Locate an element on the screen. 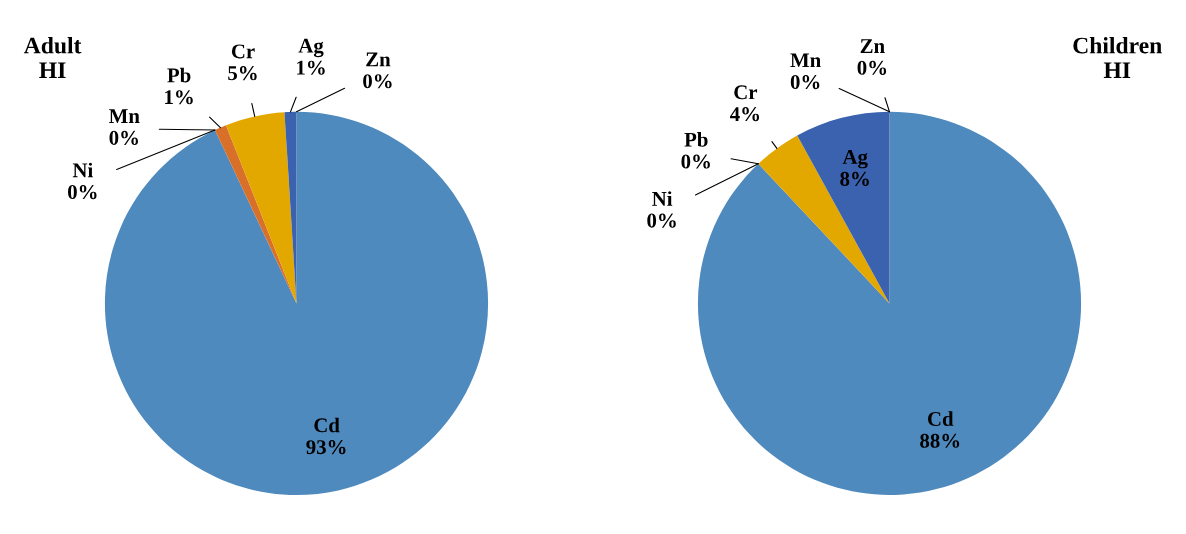 The height and width of the screenshot is (534, 1186). legend-label: Mn is located at coordinates (124, 116).